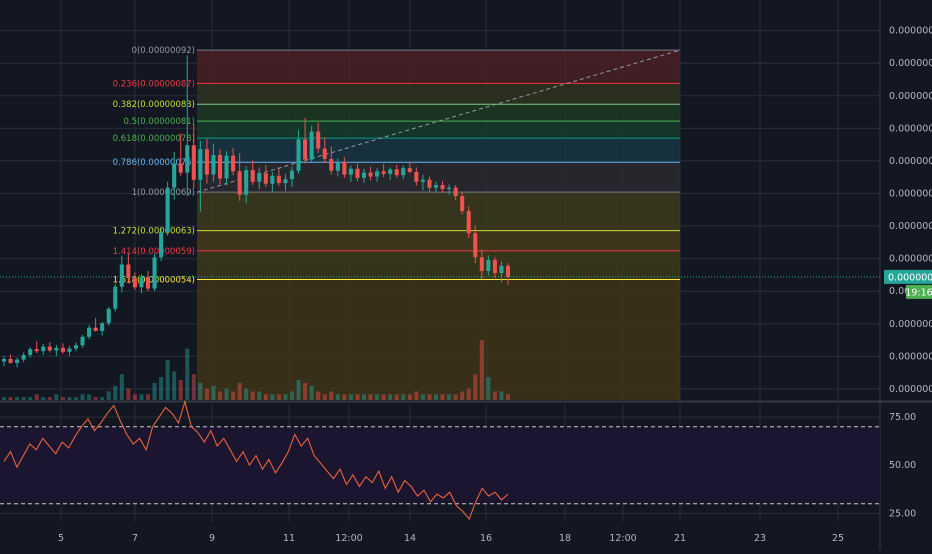 The image size is (932, 554). Describe the element at coordinates (466, 284) in the screenshot. I see `price-tags: 0.00000057 19:16` at that location.